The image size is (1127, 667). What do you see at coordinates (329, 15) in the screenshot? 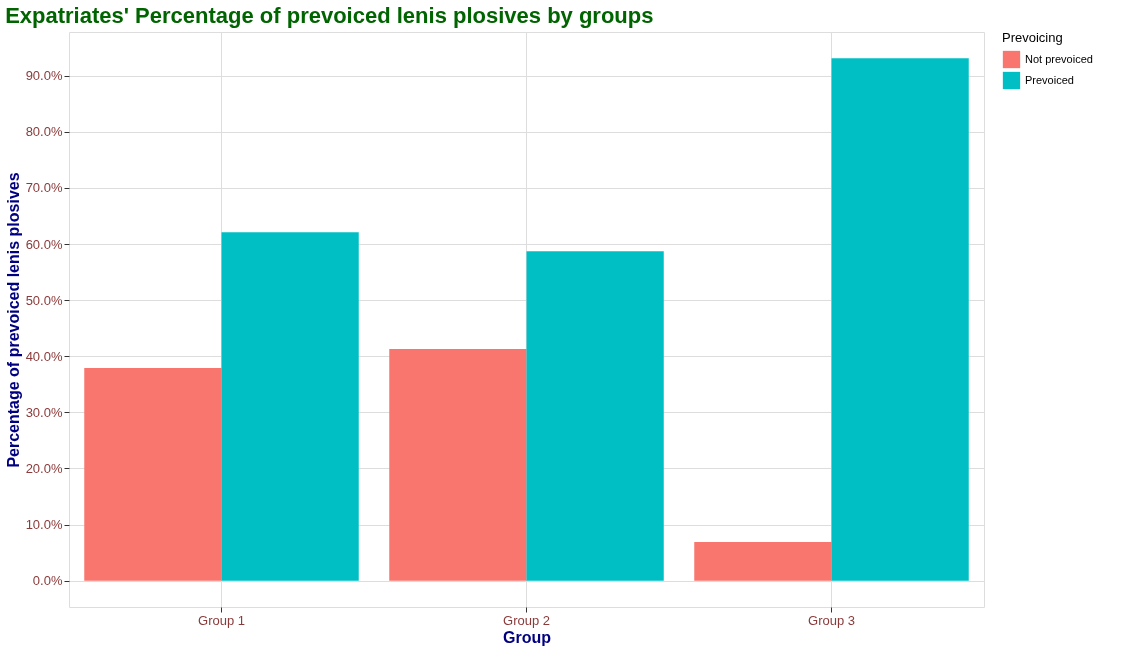
I see `chart-title: Expatriates' Percentage of prevoiced lenis plosives by groups` at bounding box center [329, 15].